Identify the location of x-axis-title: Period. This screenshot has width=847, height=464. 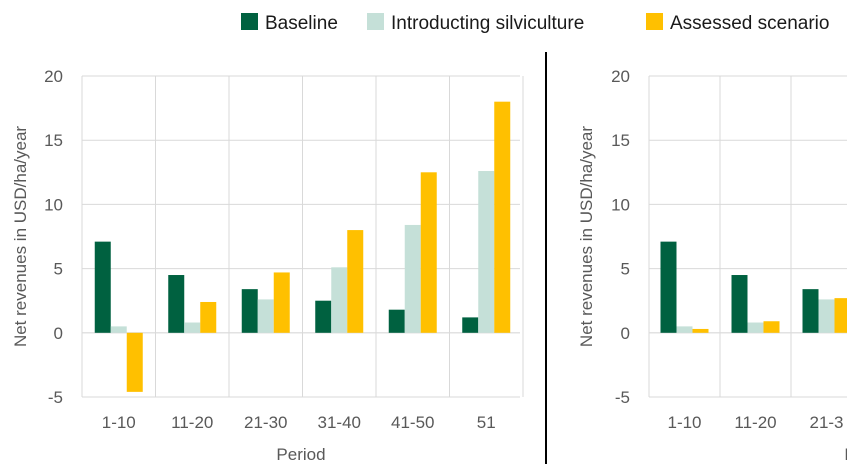
(300, 454).